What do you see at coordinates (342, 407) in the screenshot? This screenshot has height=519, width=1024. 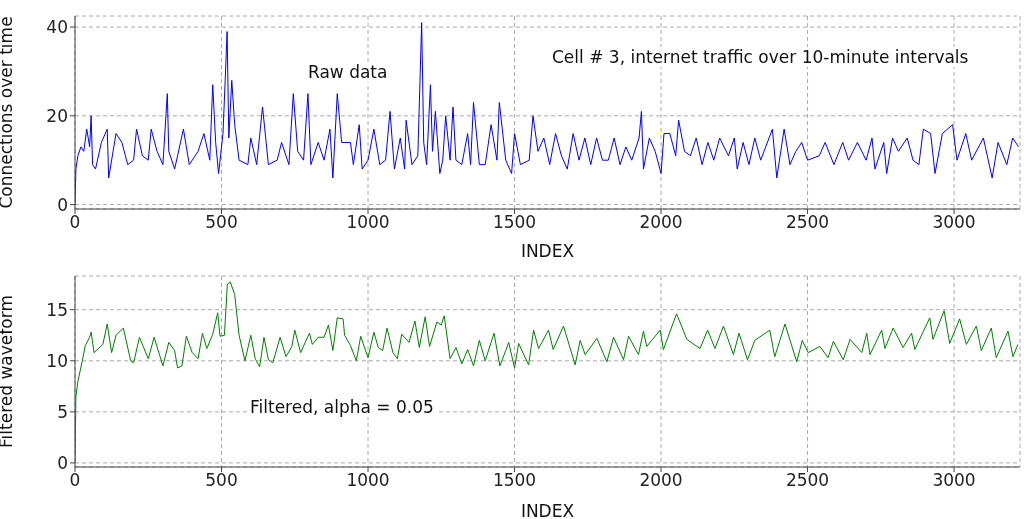 I see `annotation: Filtered, alpha = 0.05` at bounding box center [342, 407].